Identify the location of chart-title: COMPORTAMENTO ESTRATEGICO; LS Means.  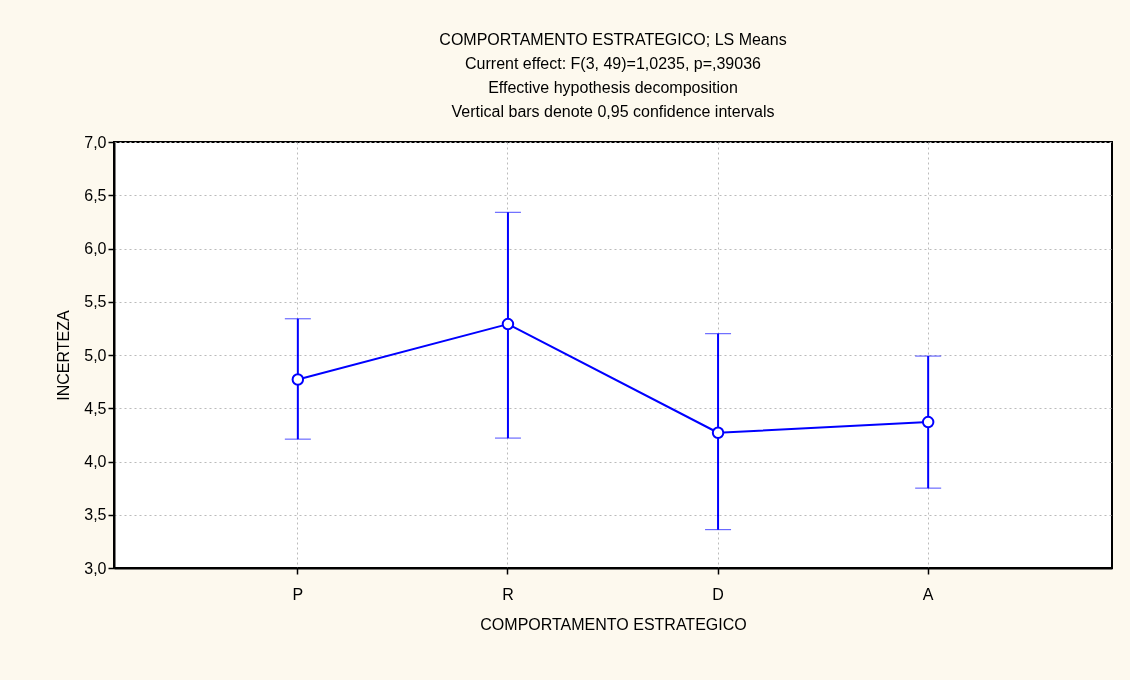
(613, 39).